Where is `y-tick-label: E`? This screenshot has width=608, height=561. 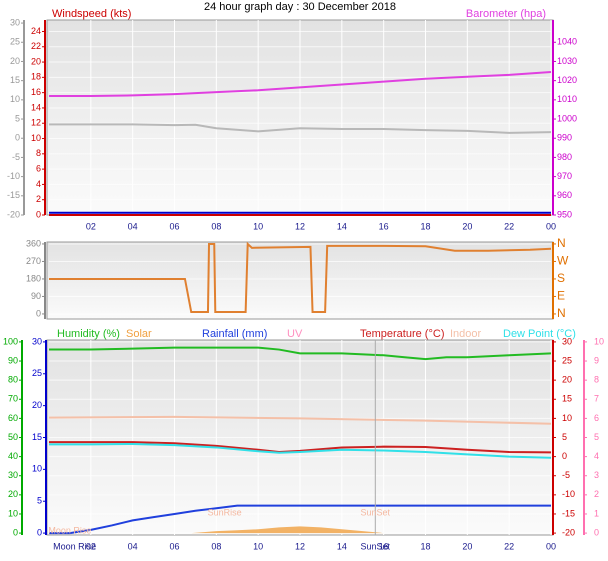
y-tick-label: E is located at coordinates (561, 296).